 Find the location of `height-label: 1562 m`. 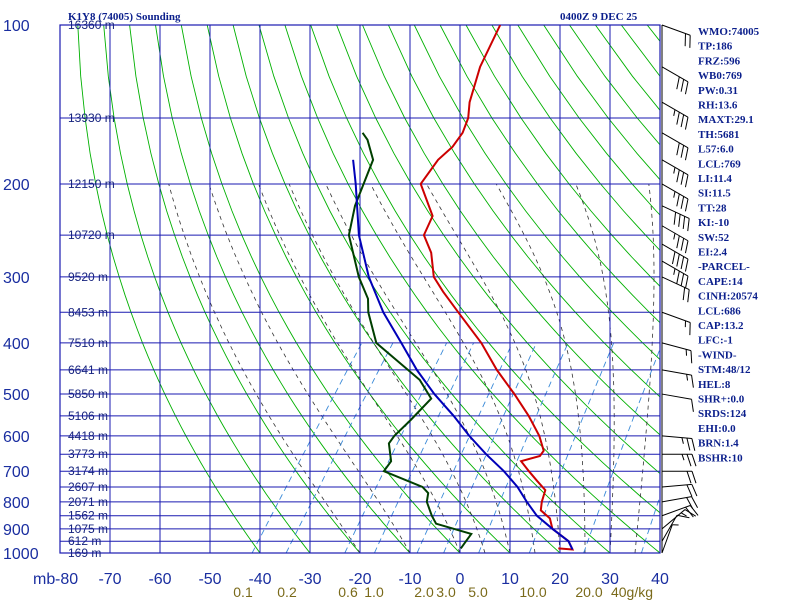

height-label: 1562 m is located at coordinates (88, 516).